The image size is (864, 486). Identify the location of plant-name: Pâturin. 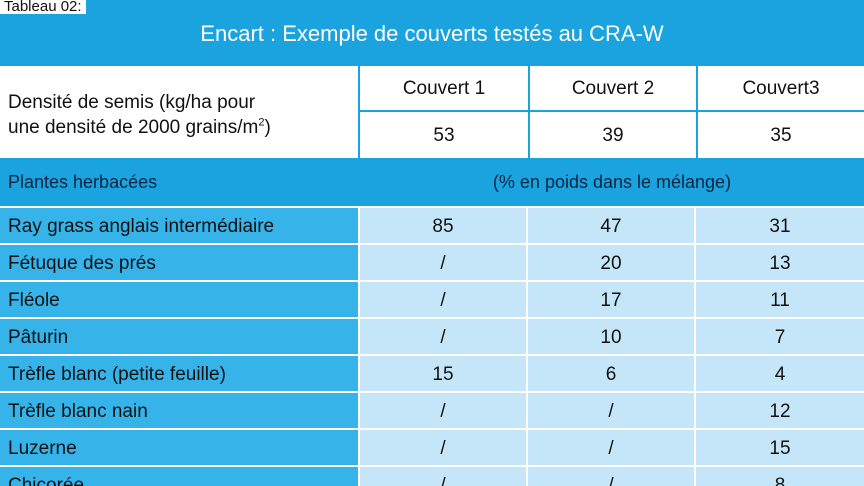
(179, 336).